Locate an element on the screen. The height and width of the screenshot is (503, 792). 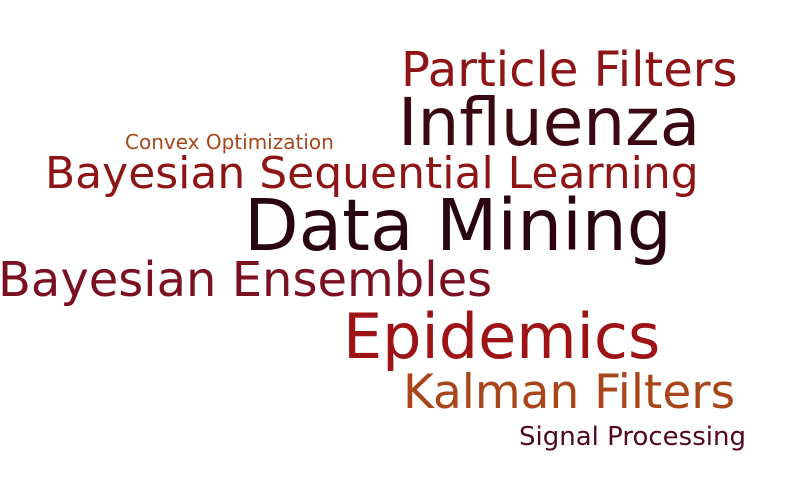
word-influenza: Influenza is located at coordinates (549, 122).